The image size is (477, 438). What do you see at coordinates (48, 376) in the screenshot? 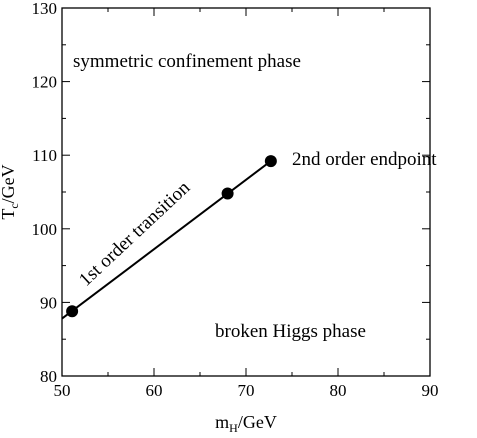
I see `y-tick-label: 80` at bounding box center [48, 376].